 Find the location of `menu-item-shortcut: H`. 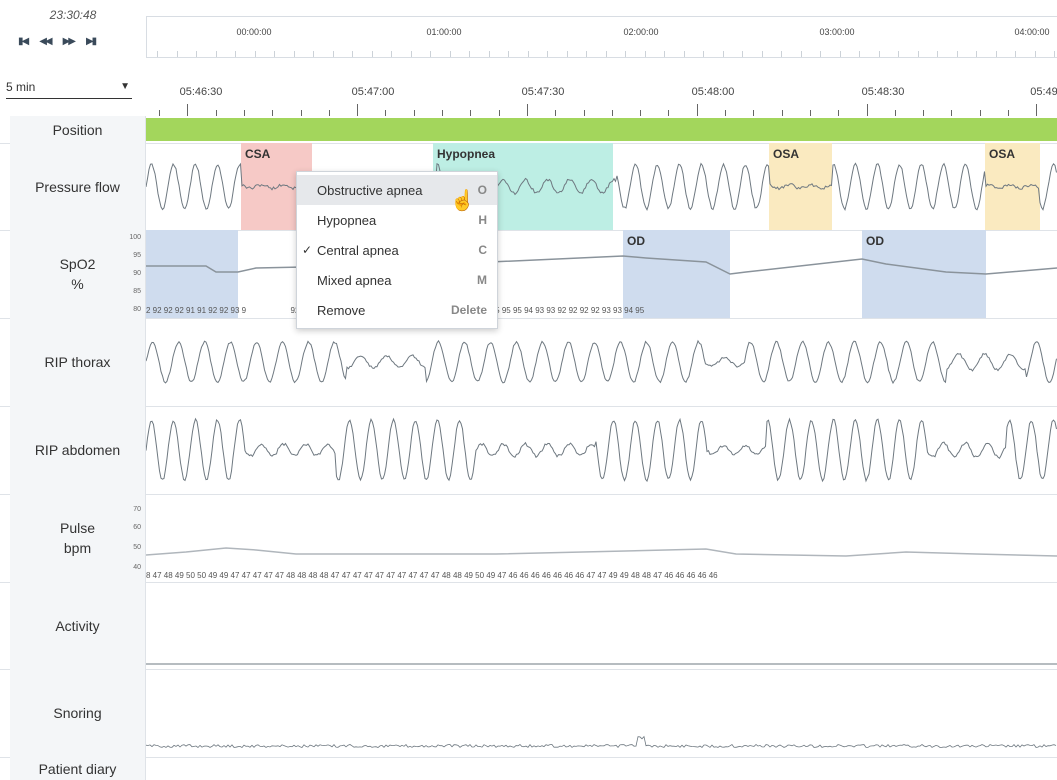

menu-item-shortcut: H is located at coordinates (482, 220).